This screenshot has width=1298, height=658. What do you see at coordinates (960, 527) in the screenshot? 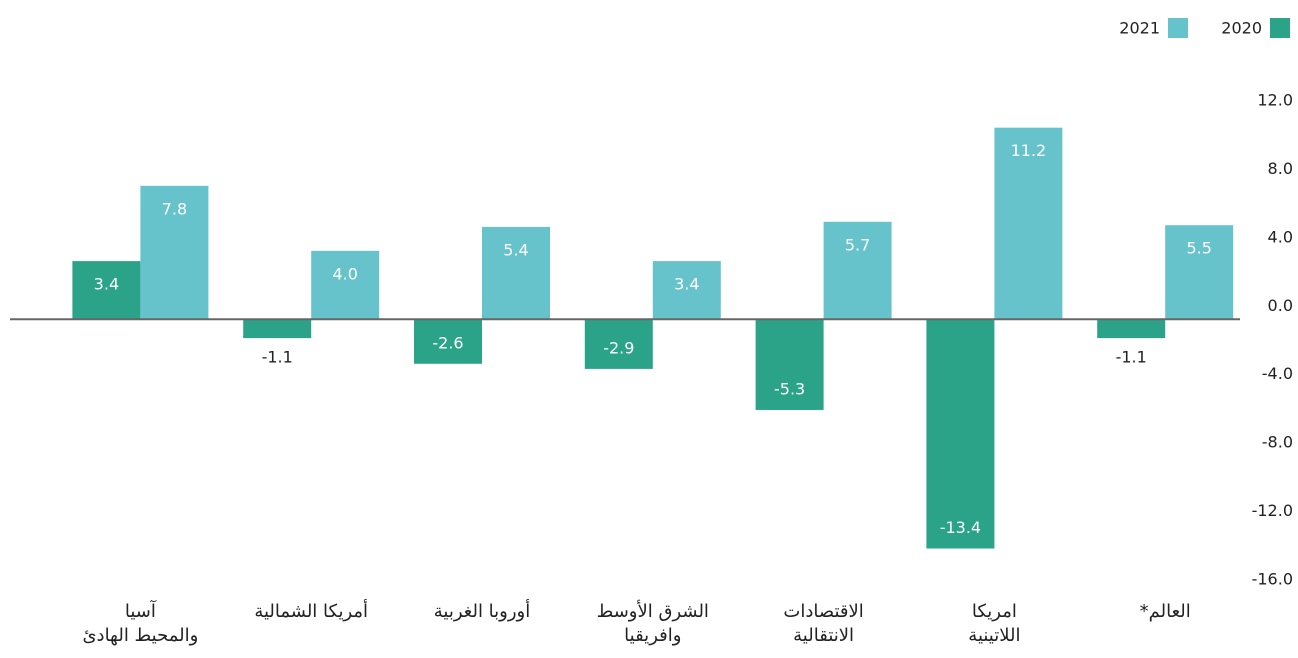
I see `value-label: -13.4` at bounding box center [960, 527].